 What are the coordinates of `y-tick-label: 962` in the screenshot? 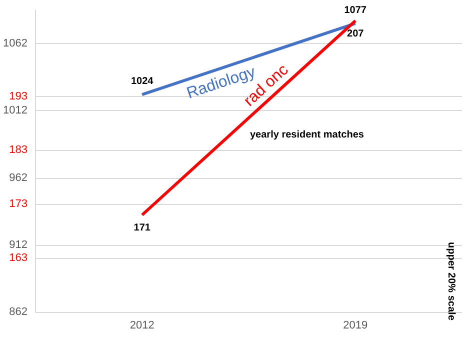 It's located at (18, 178).